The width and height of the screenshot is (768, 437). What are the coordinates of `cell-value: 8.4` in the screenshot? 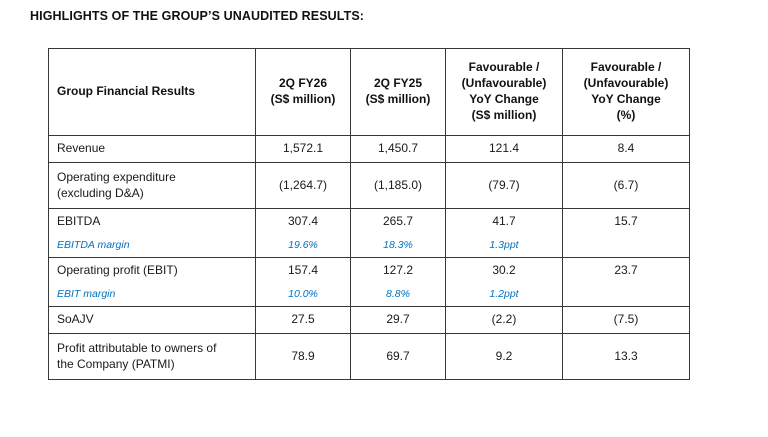 It's located at (626, 148).